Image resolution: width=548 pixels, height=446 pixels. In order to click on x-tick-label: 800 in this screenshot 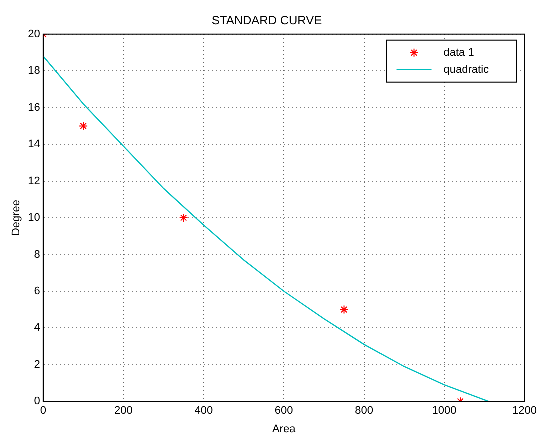, I will do `click(364, 411)`.